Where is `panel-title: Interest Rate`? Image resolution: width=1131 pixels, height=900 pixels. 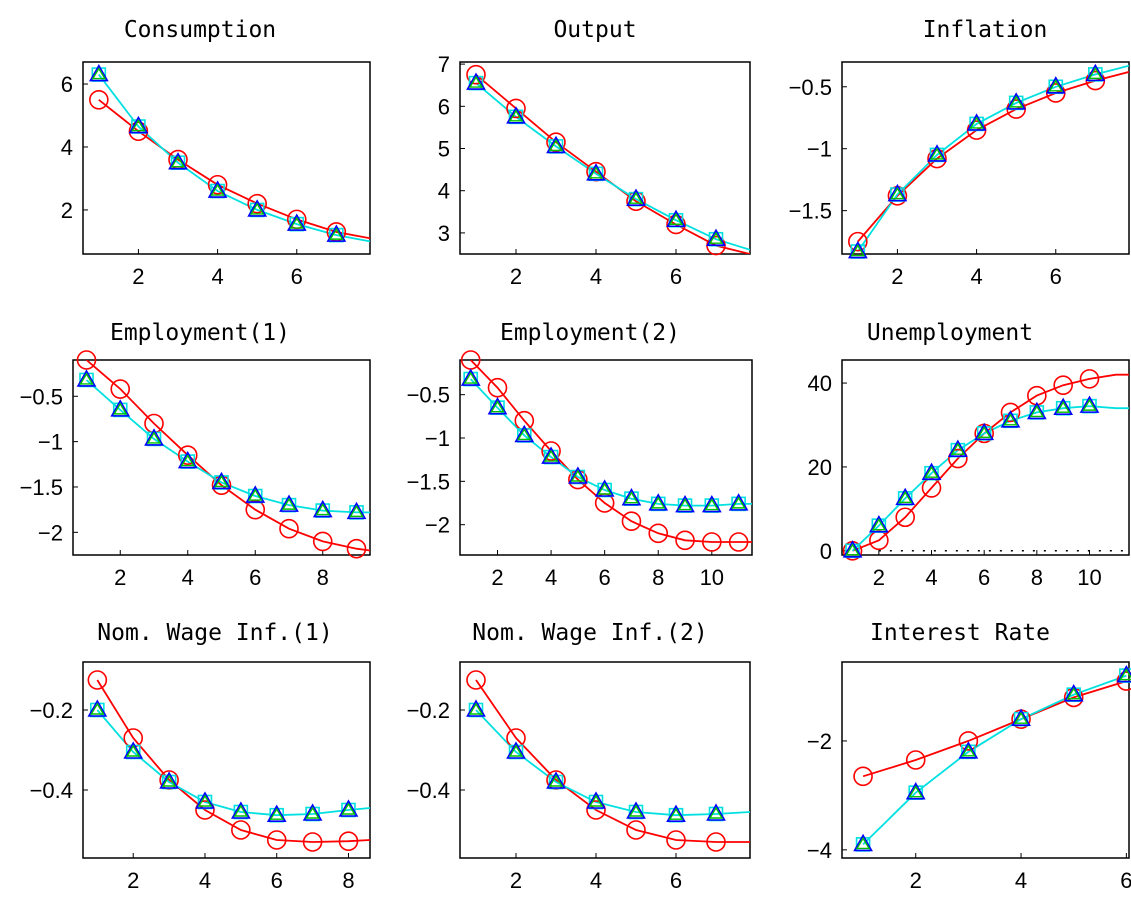 panel-title: Interest Rate is located at coordinates (960, 633).